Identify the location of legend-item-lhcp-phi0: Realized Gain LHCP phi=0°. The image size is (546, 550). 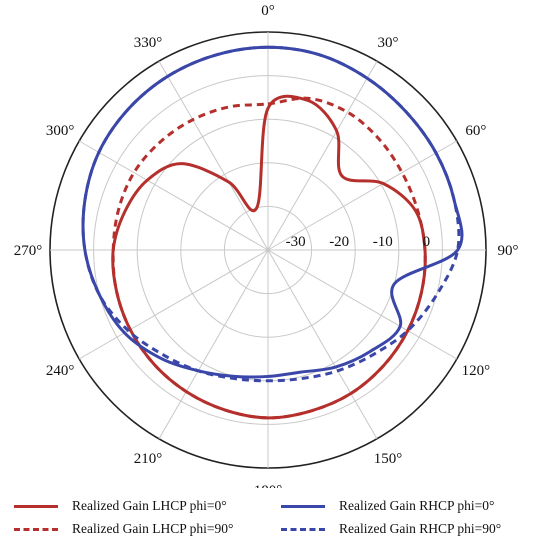
(120, 506).